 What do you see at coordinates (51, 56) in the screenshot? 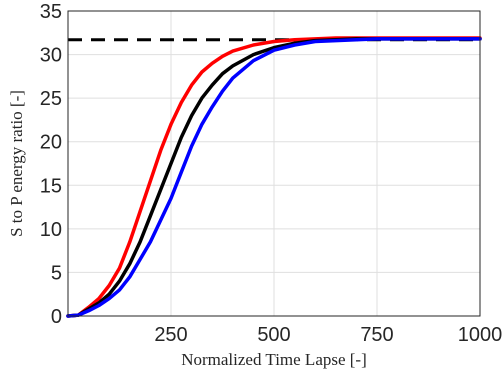
I see `y-tick-label-6: 30` at bounding box center [51, 56].